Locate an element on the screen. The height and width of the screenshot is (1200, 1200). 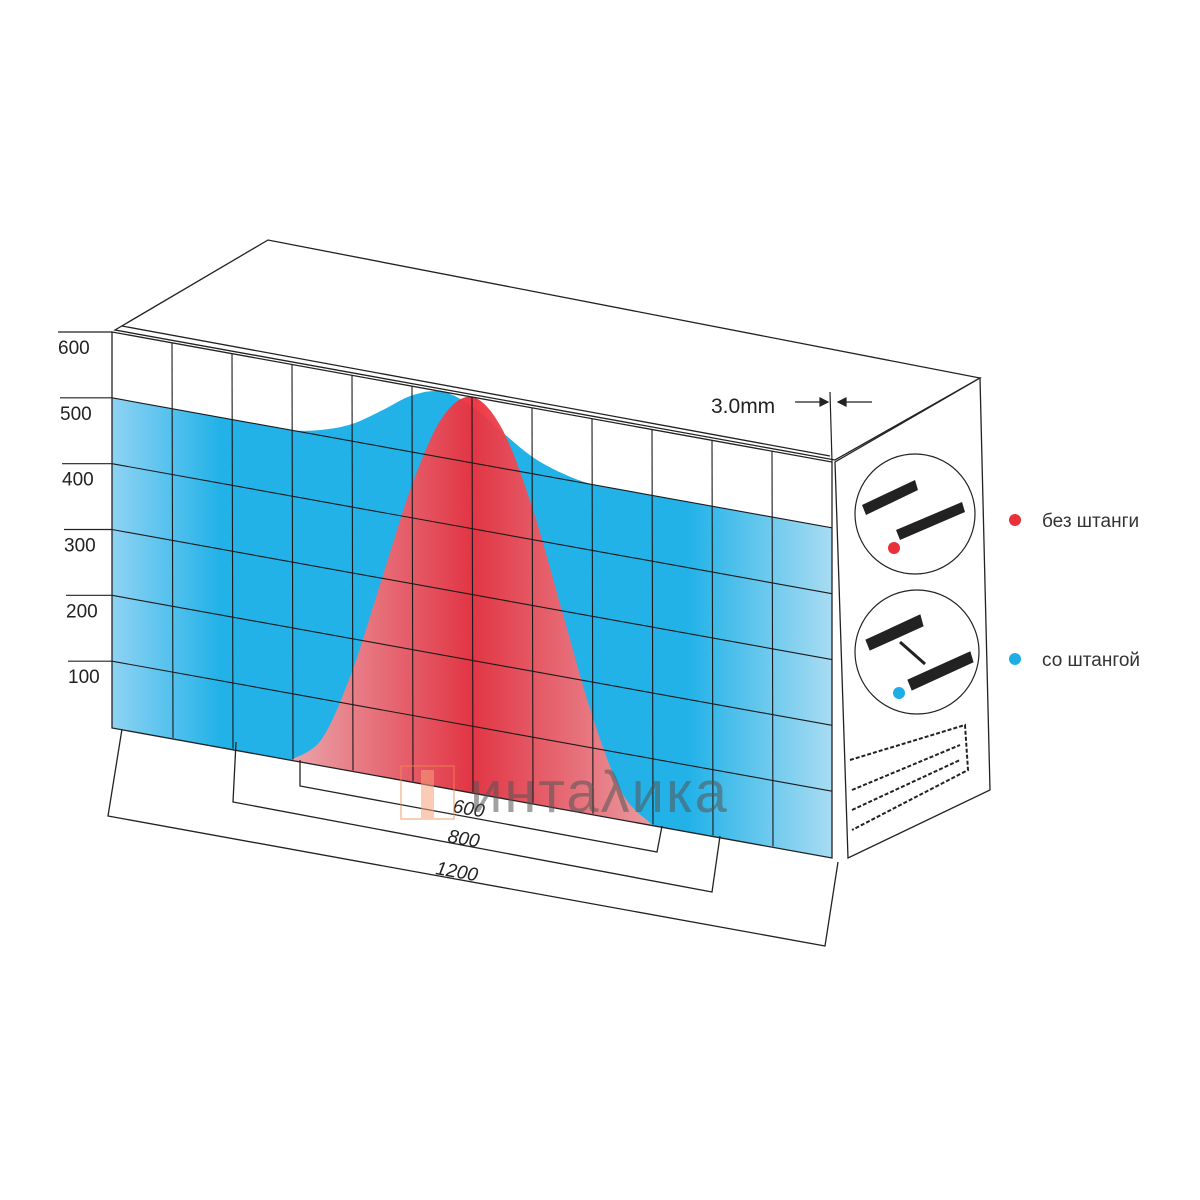
level-label: 500 is located at coordinates (76, 414).